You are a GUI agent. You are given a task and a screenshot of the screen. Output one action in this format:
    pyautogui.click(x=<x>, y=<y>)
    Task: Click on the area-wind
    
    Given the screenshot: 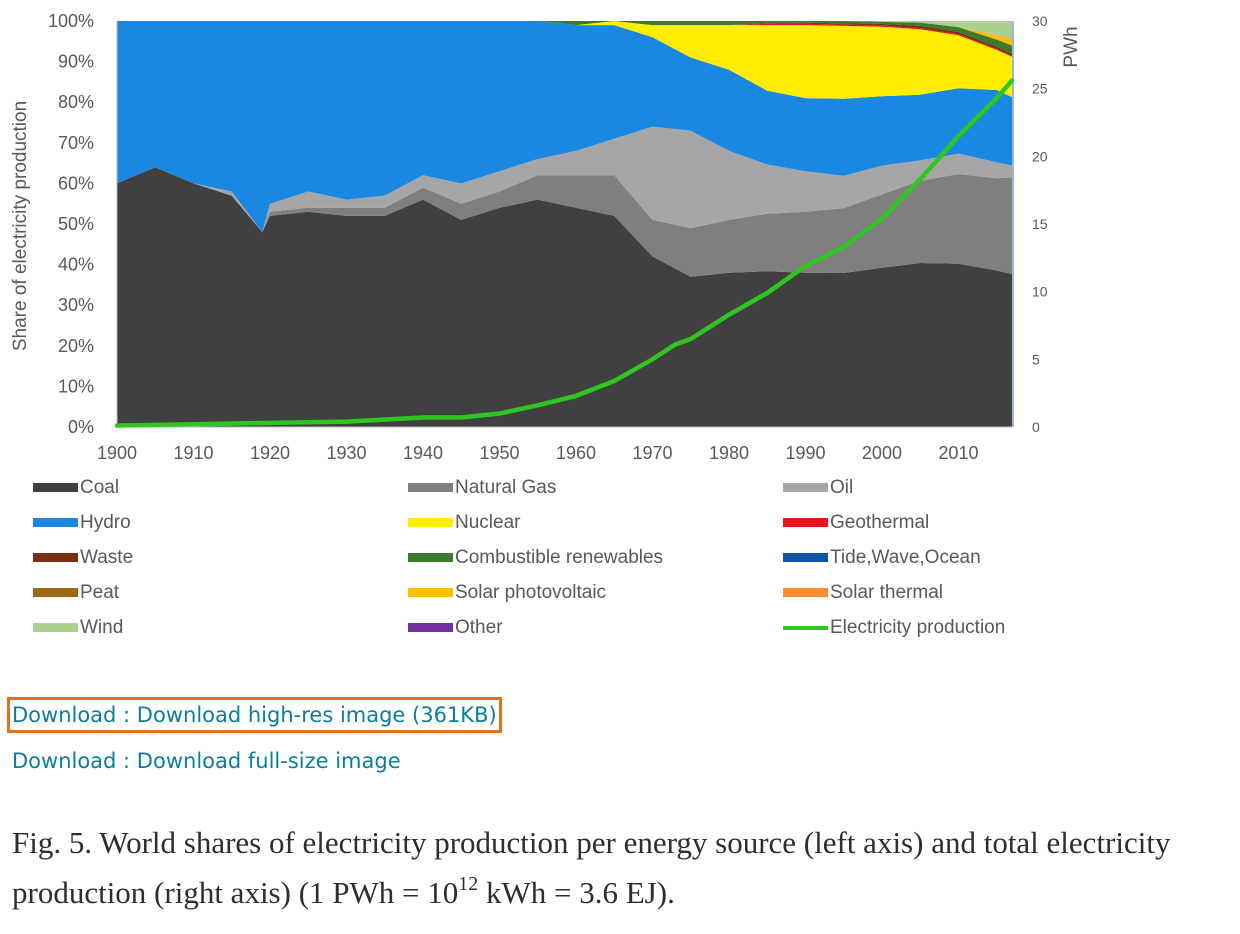 What is the action you would take?
    pyautogui.click(x=564, y=30)
    